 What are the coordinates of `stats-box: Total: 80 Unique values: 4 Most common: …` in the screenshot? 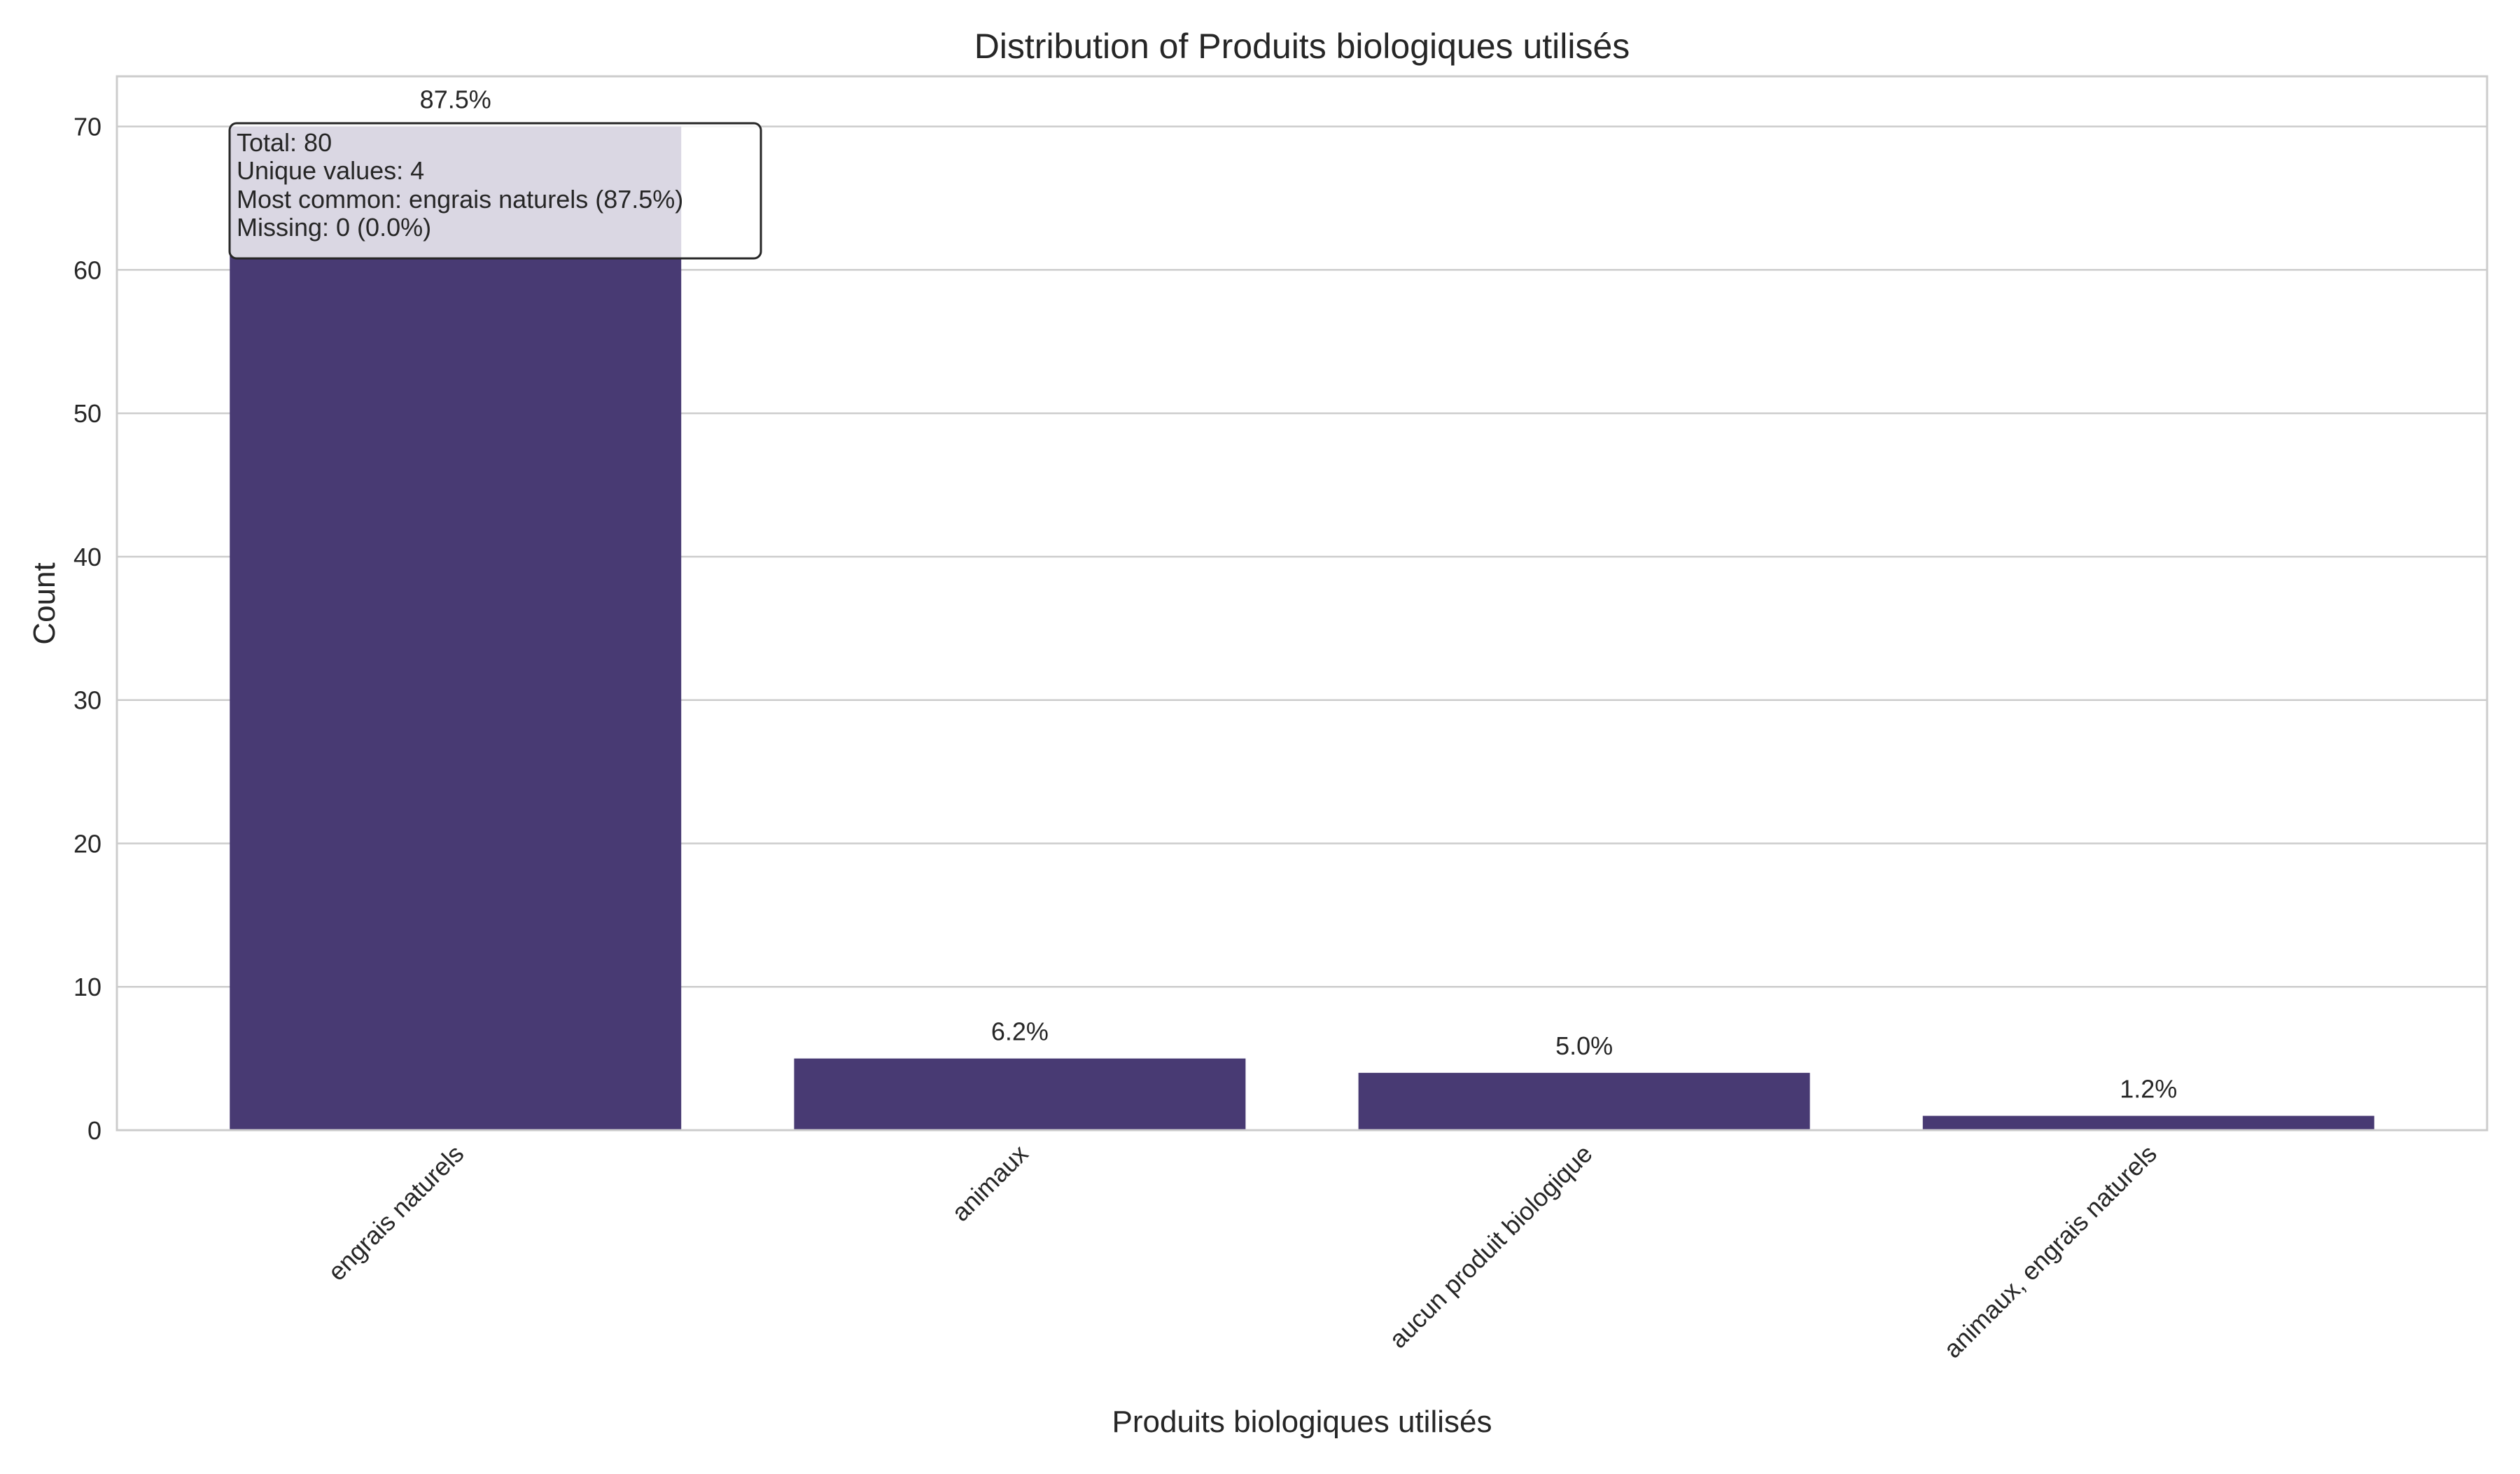 It's located at (495, 191).